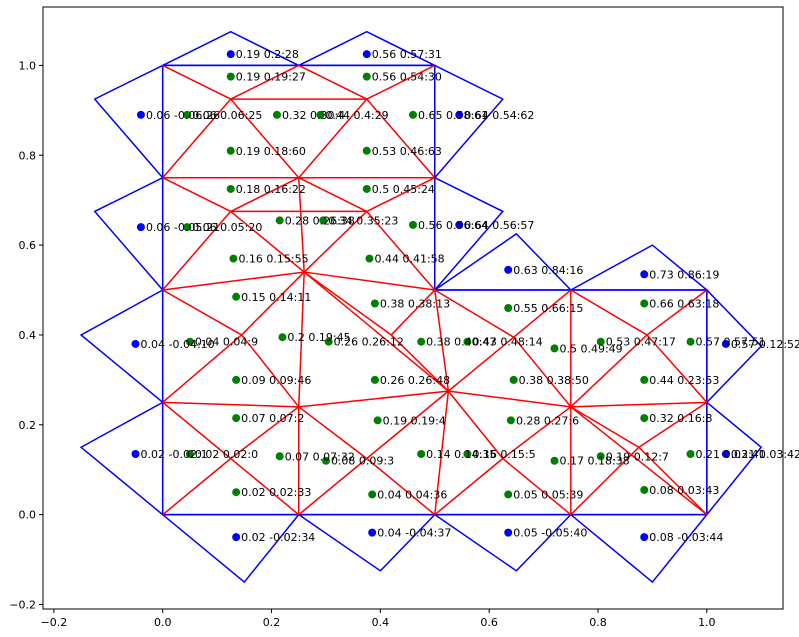  Describe the element at coordinates (409, 259) in the screenshot. I see `point-label: 0.44 0.41:58` at that location.